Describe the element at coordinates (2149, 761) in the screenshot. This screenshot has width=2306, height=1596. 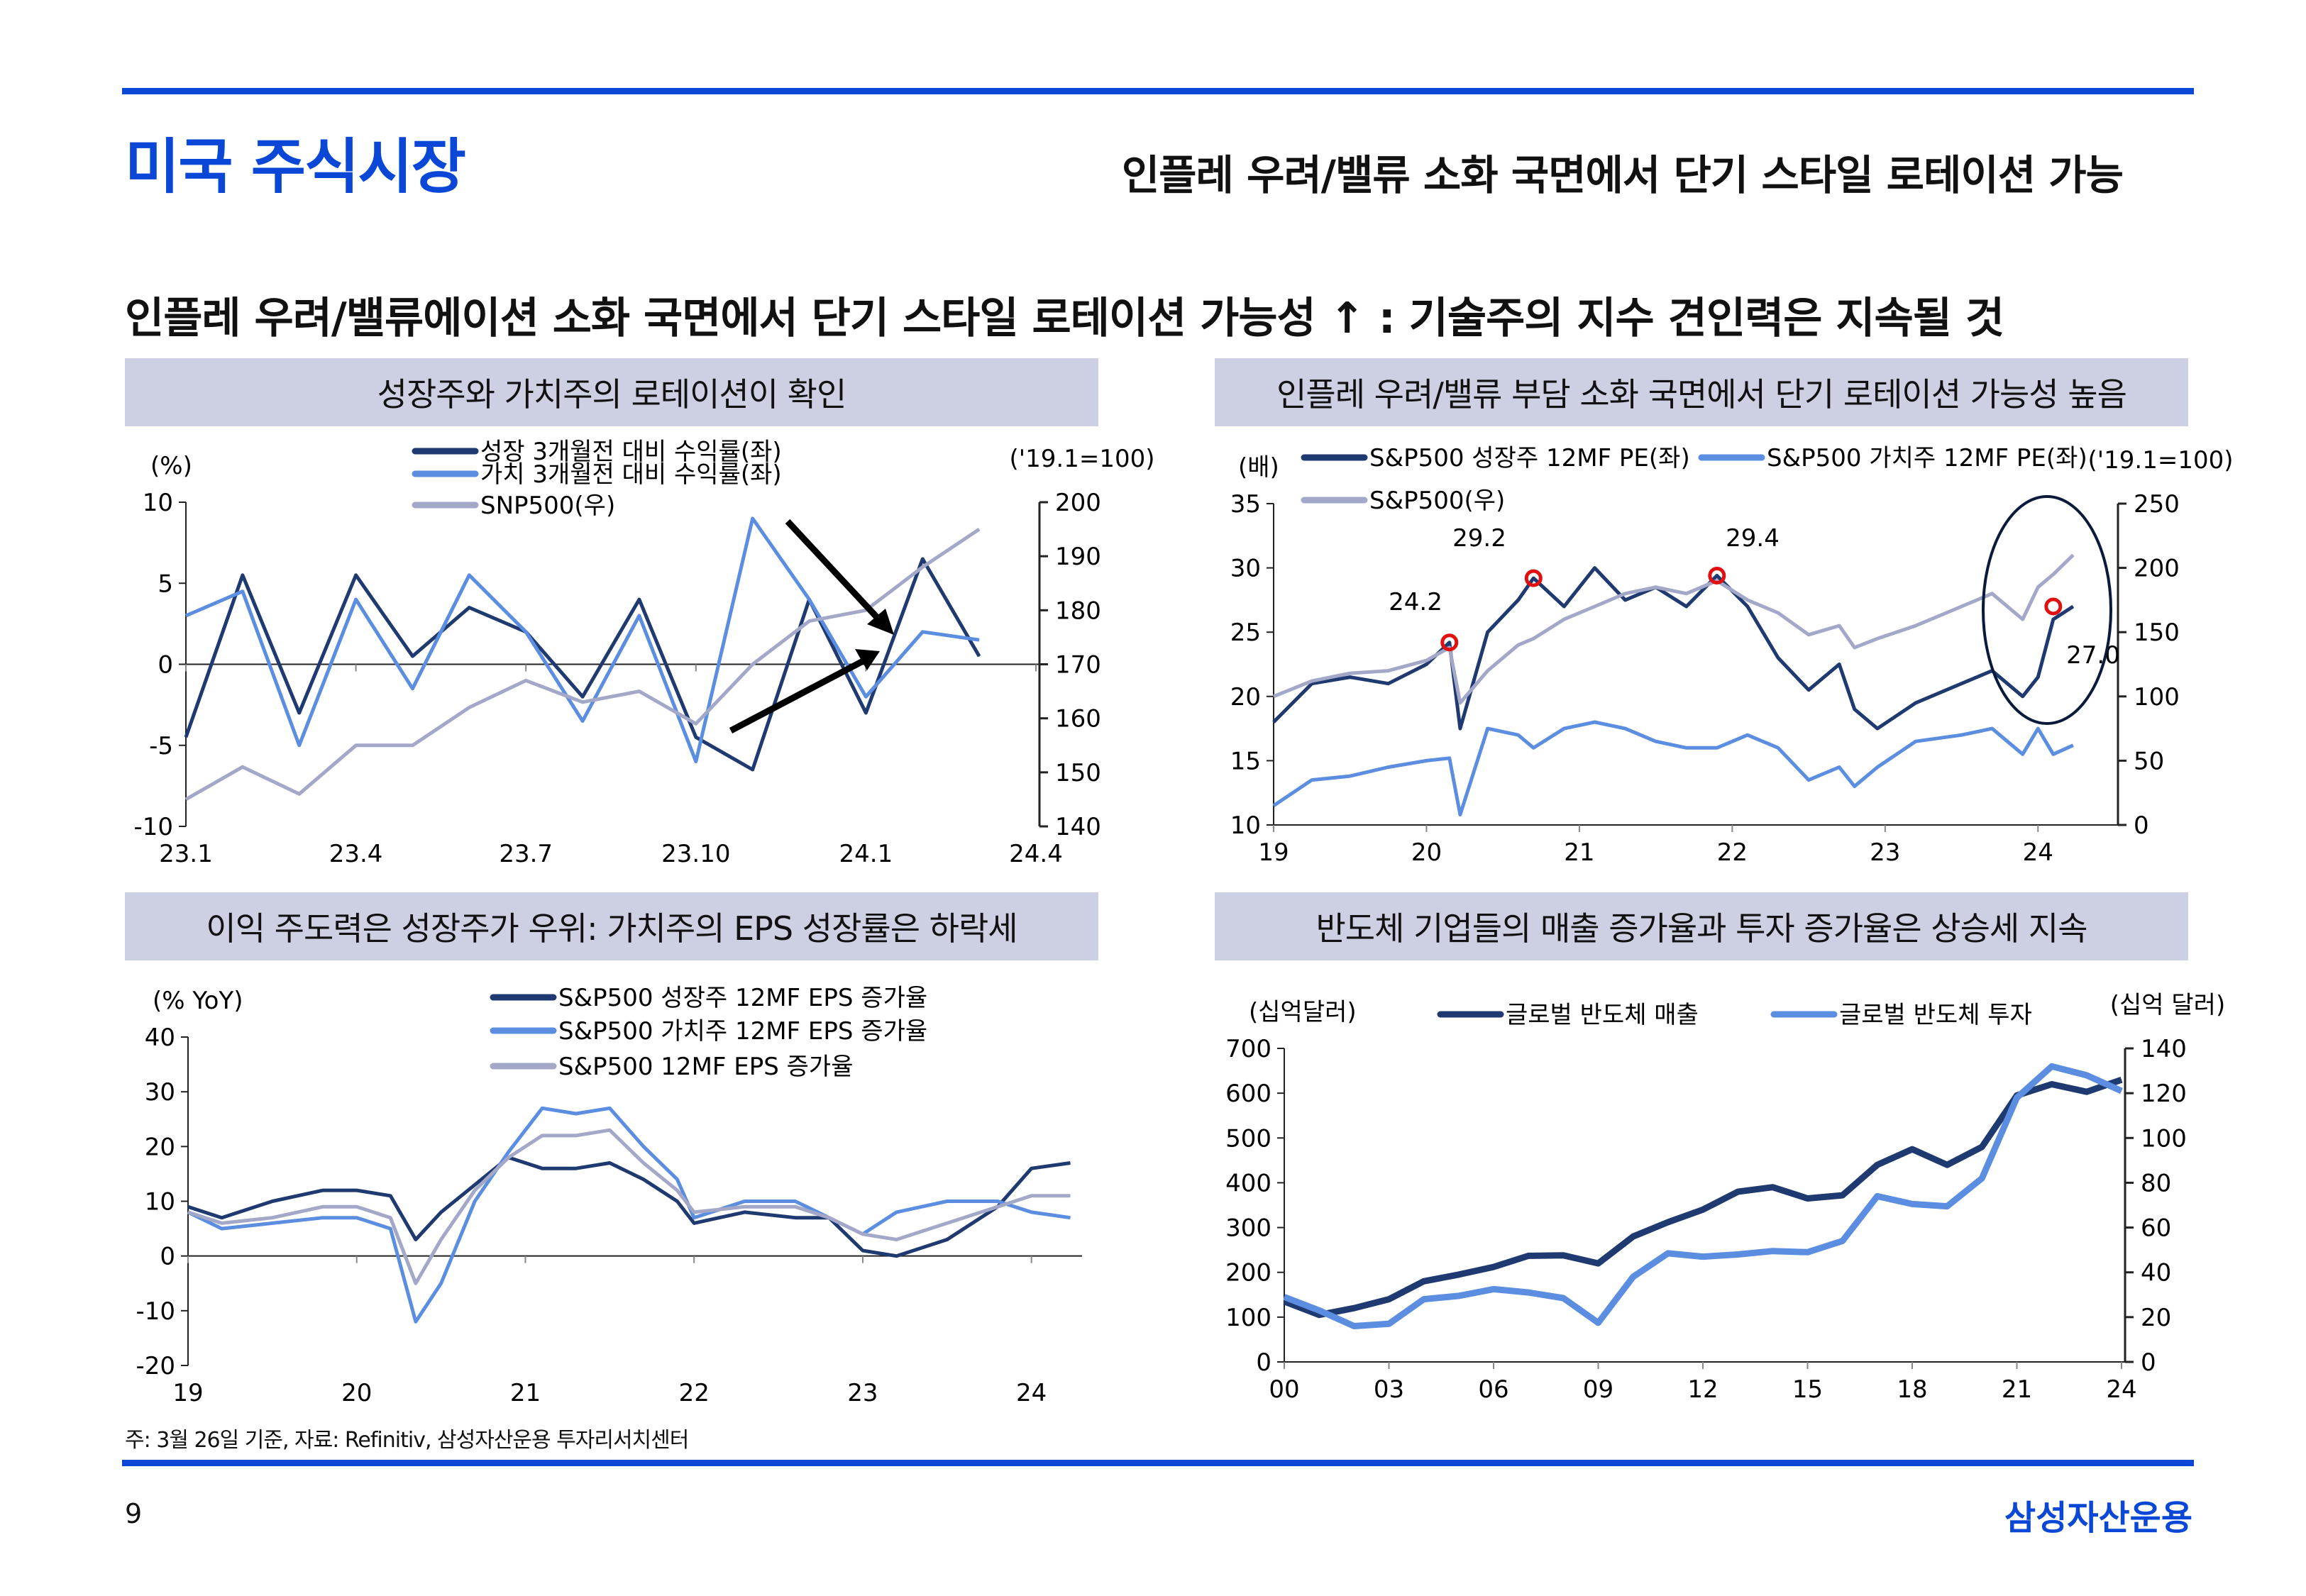
I see `c1-ytick-label-right: 50` at that location.